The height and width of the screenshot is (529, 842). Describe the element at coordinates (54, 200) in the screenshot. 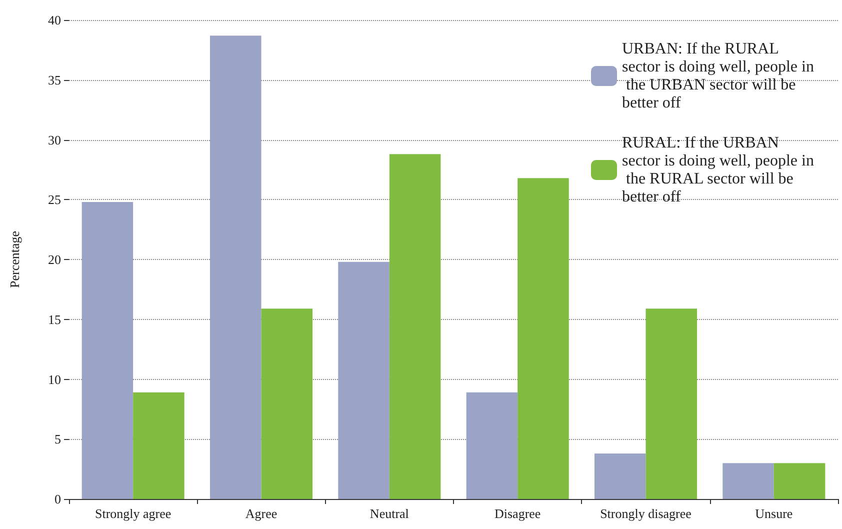

I see `y-tick-label: 25` at that location.